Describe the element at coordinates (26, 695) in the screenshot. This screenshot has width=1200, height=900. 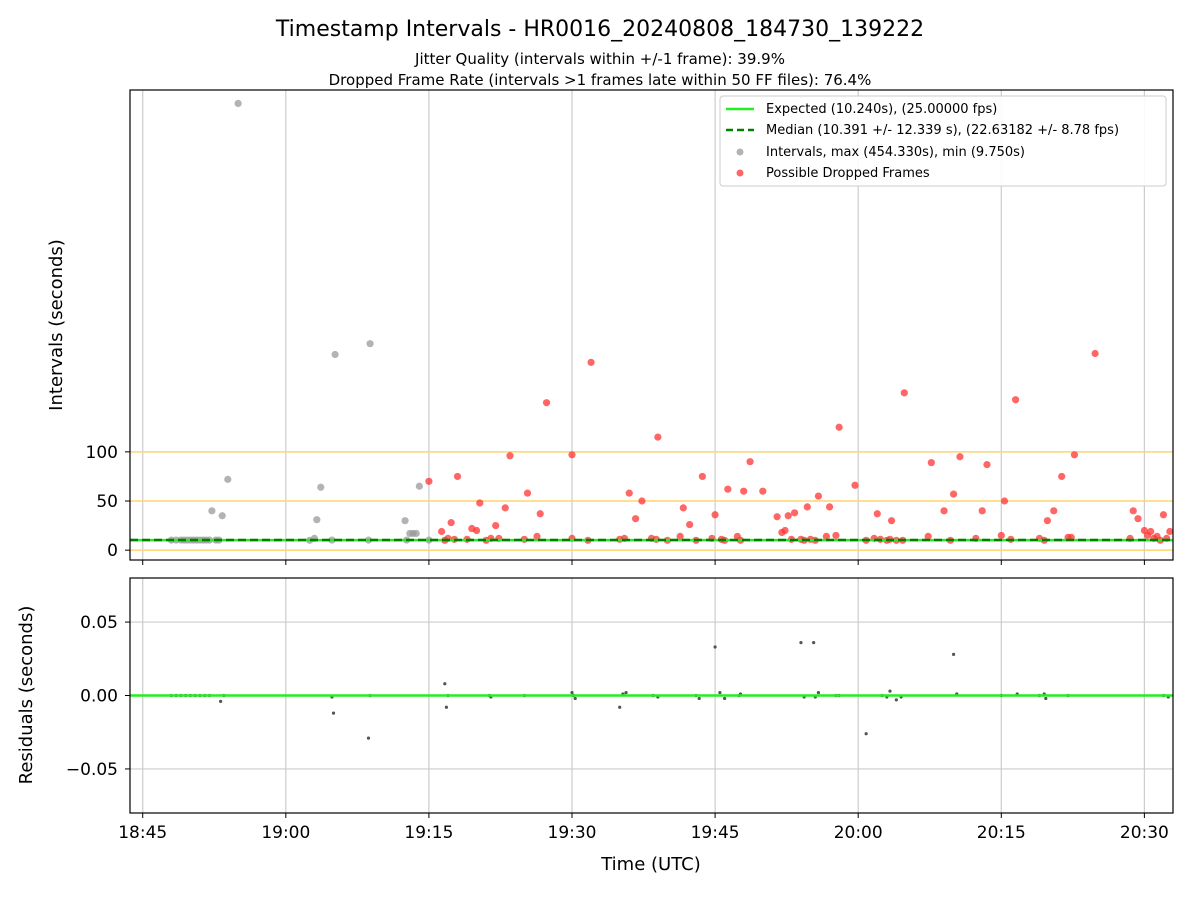
I see `residuals-y-axis-label: Residuals (seconds)` at that location.